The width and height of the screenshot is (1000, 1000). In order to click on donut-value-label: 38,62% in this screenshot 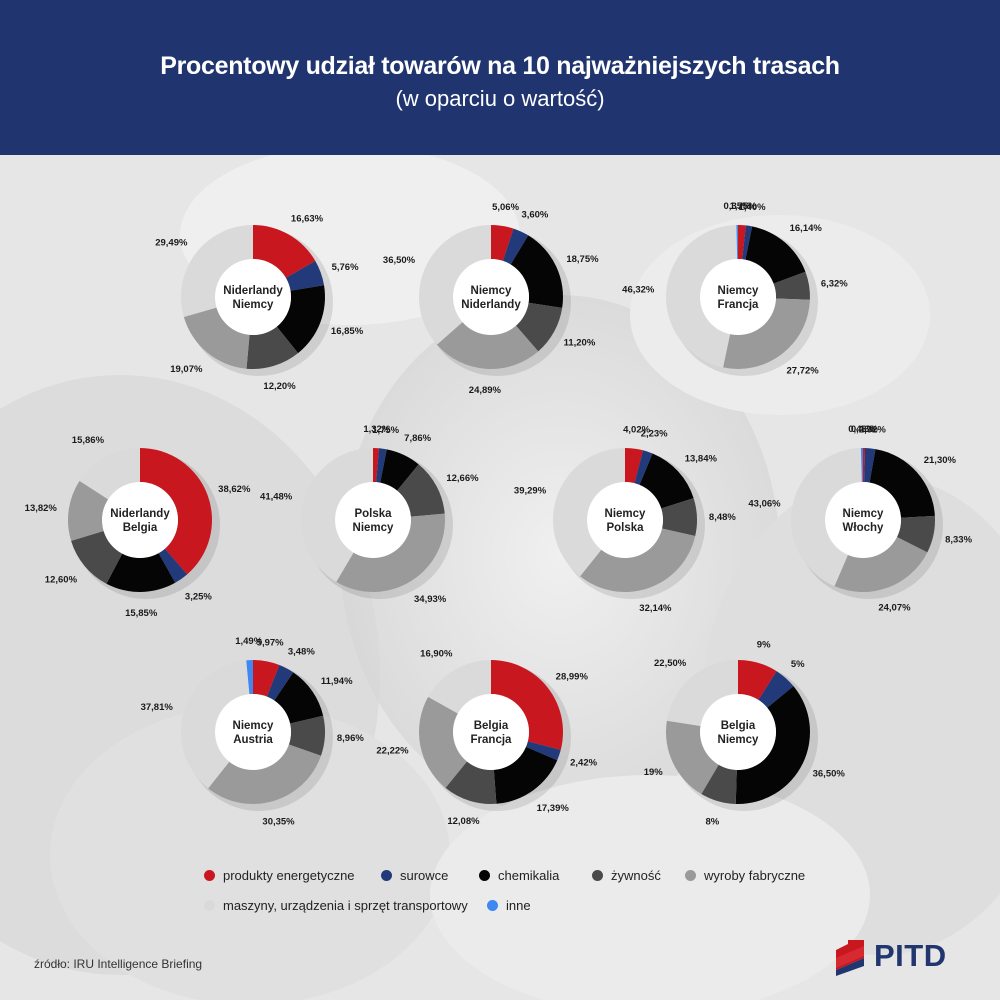, I will do `click(234, 489)`.